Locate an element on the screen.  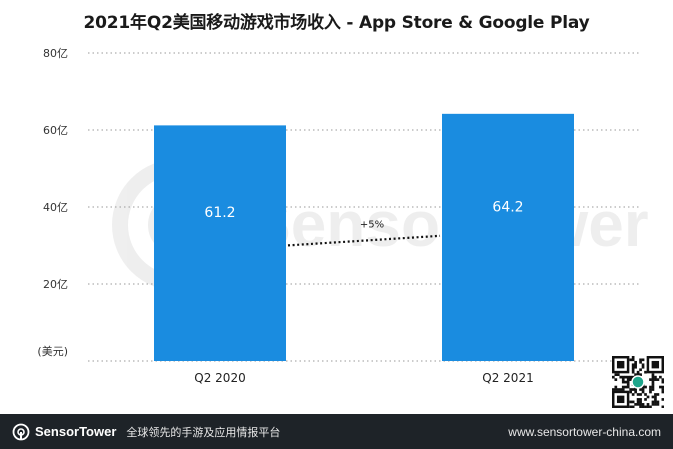
bar-q2-2020 is located at coordinates (220, 243).